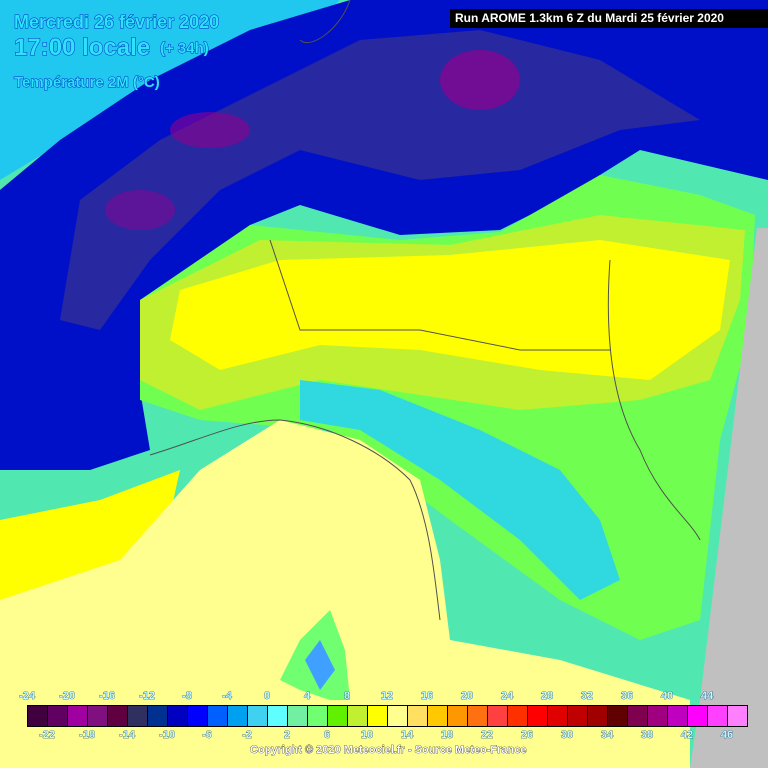 The image size is (768, 768). What do you see at coordinates (327, 735) in the screenshot?
I see `legend-label-bottom: 6` at bounding box center [327, 735].